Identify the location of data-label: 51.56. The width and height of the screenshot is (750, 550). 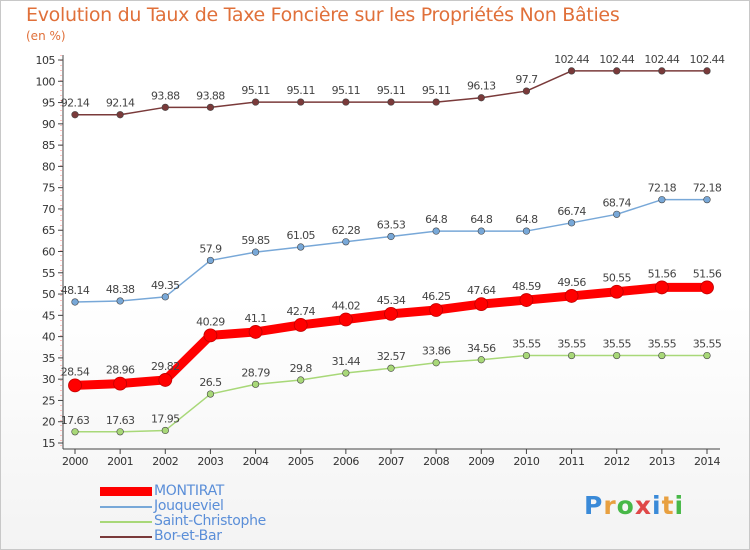
(662, 273).